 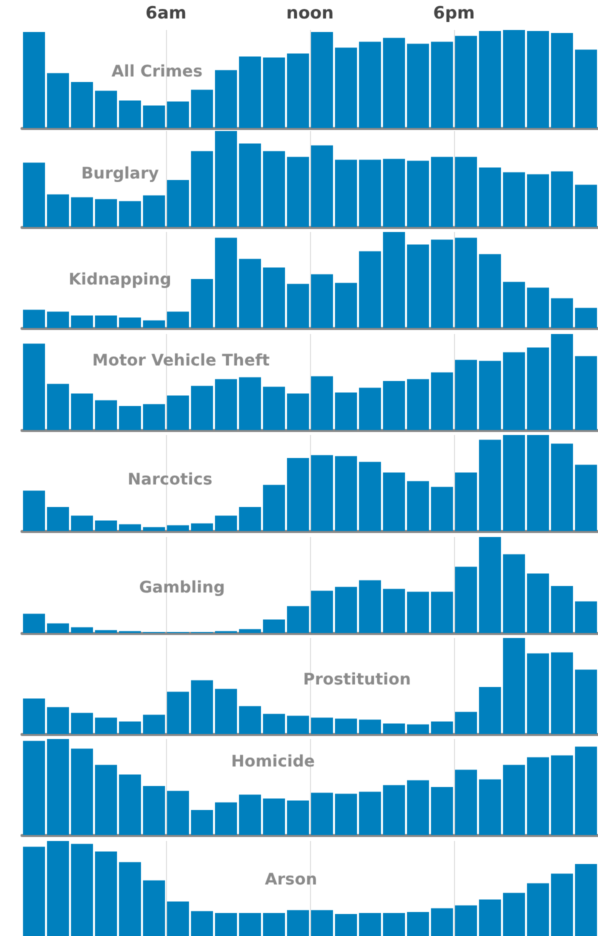 What do you see at coordinates (120, 279) in the screenshot?
I see `text: Kidnapping` at bounding box center [120, 279].